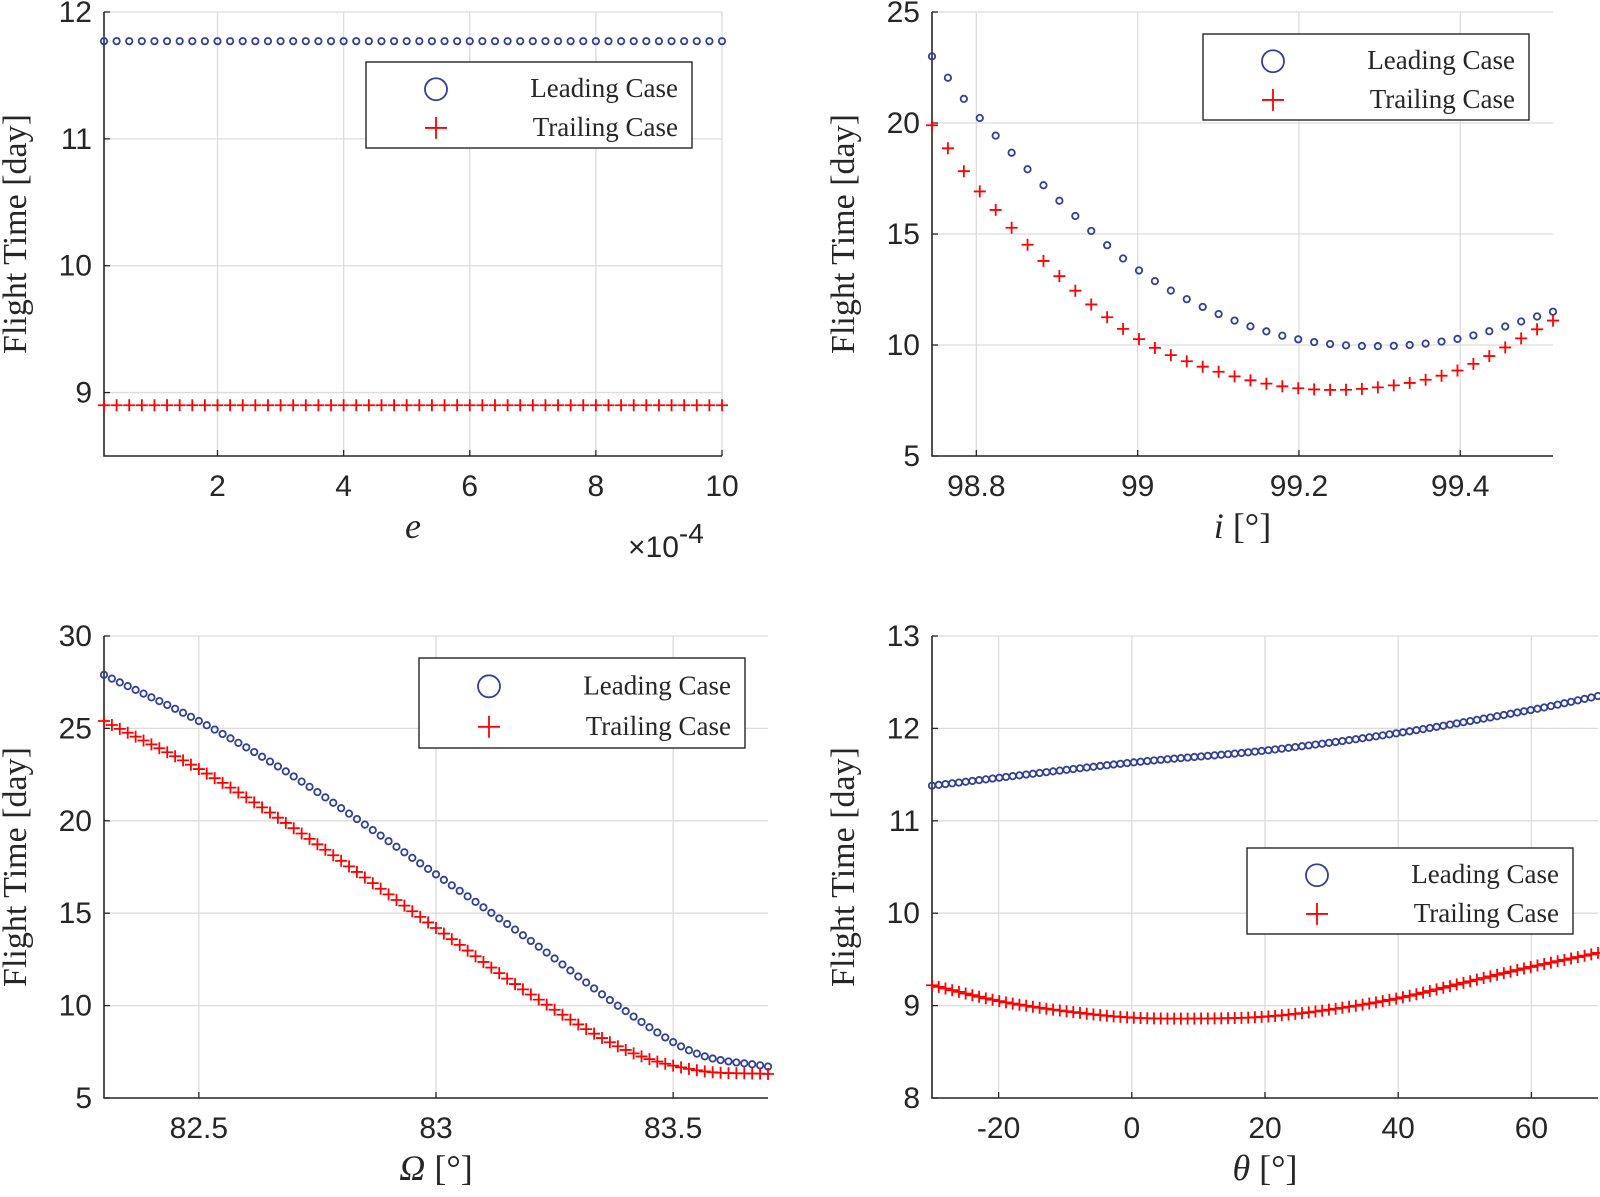 The height and width of the screenshot is (1197, 1600). I want to click on x-tick-label: 99.2, so click(1299, 486).